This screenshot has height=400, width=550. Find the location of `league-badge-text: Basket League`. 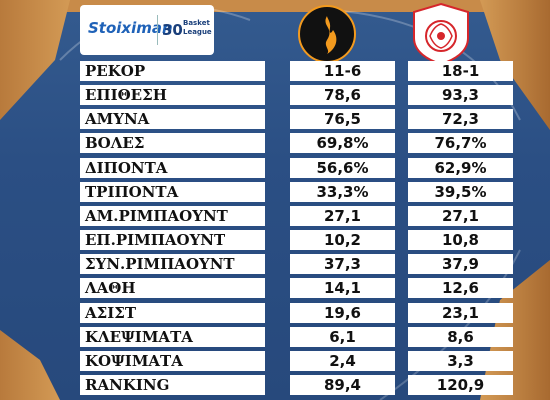

league-badge-text: Basket League is located at coordinates (197, 28).